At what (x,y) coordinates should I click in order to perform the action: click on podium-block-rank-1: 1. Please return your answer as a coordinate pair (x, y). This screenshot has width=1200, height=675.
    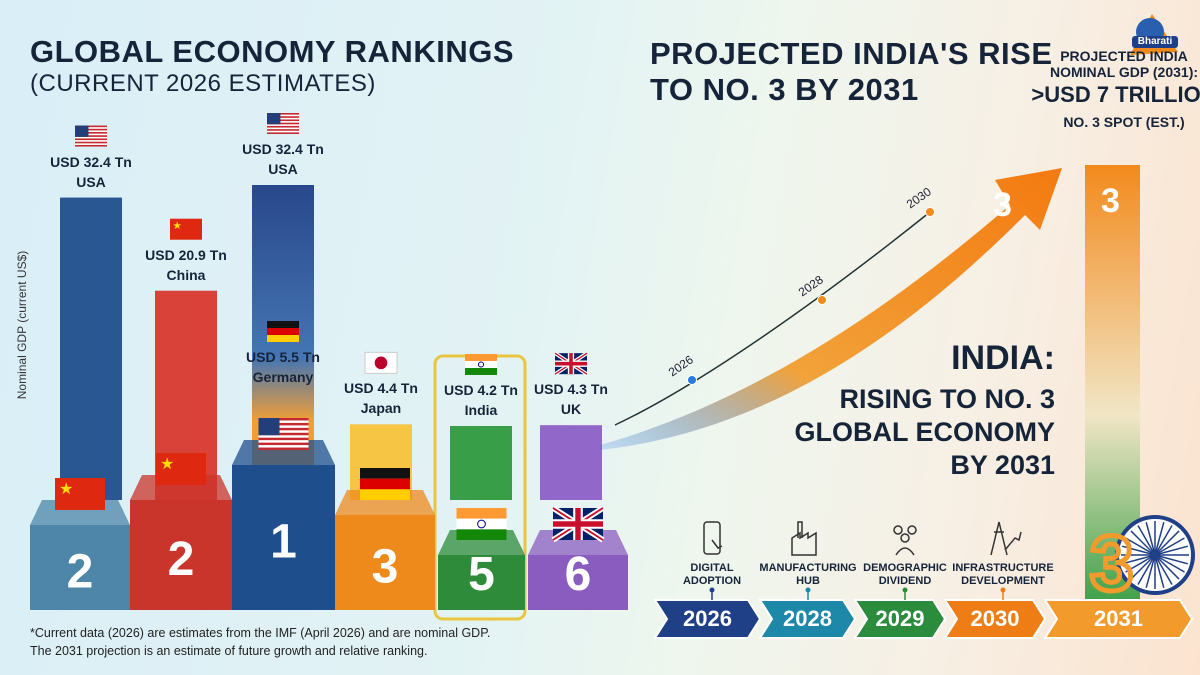
    Looking at the image, I should click on (283, 525).